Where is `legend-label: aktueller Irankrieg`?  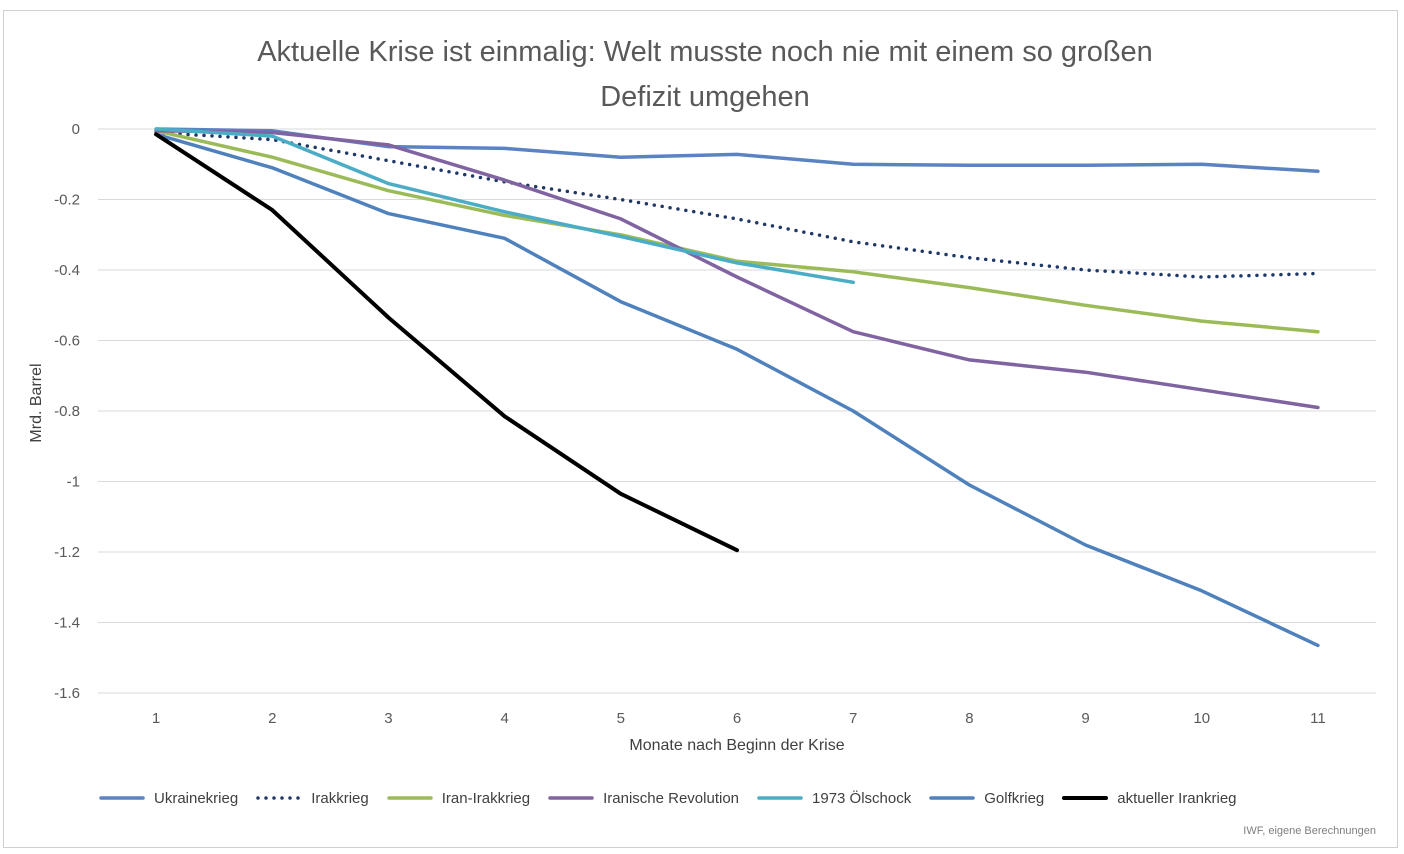 legend-label: aktueller Irankrieg is located at coordinates (1177, 798).